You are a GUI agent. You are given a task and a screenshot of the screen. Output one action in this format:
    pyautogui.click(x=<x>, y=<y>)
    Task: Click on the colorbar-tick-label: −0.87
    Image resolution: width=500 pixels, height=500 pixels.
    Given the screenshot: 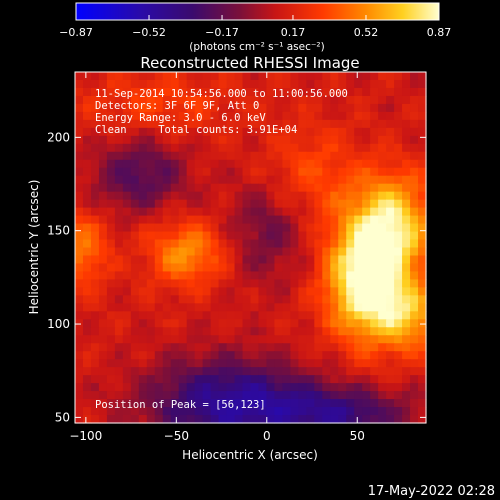 What is the action you would take?
    pyautogui.click(x=76, y=32)
    